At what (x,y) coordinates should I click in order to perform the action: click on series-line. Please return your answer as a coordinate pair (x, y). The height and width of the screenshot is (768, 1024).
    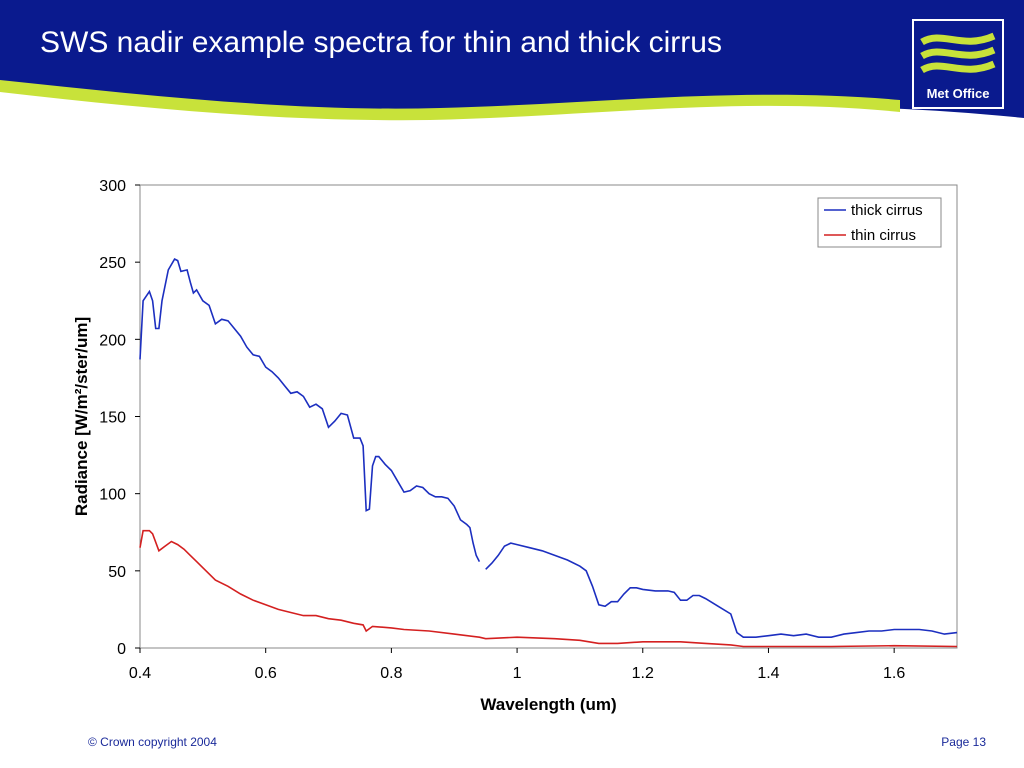
    Looking at the image, I should click on (548, 588).